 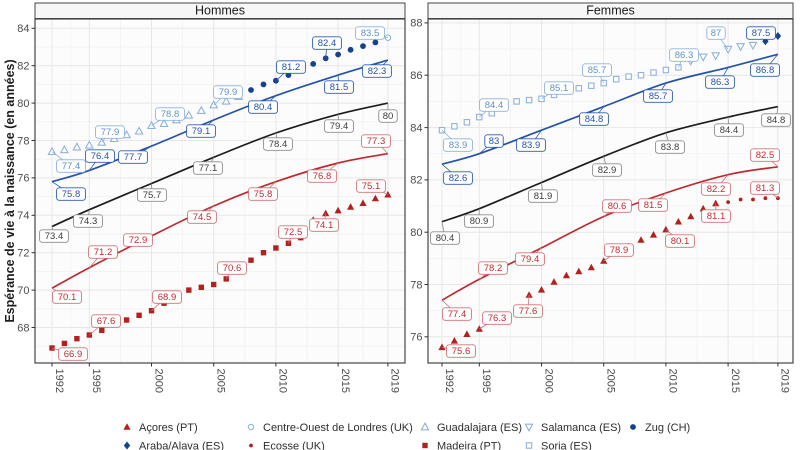 I want to click on legend-item-guadalajara-es: Guadalajara (ES), so click(x=471, y=428).